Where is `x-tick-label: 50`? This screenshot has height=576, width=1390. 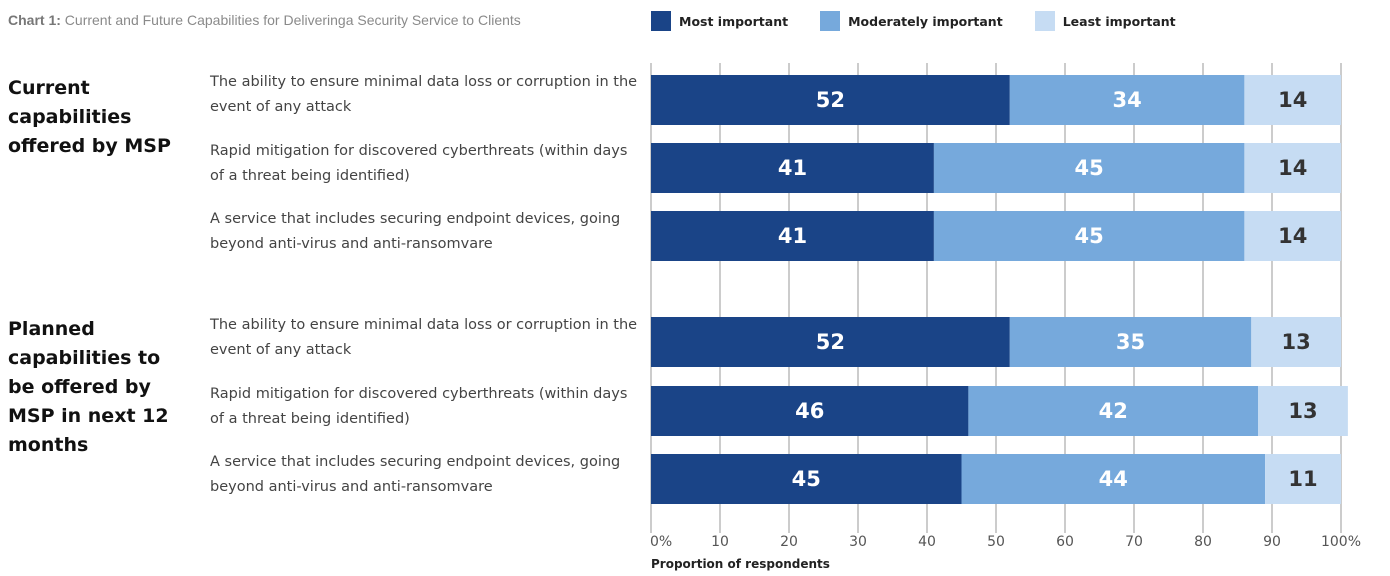 x-tick-label: 50 is located at coordinates (996, 542).